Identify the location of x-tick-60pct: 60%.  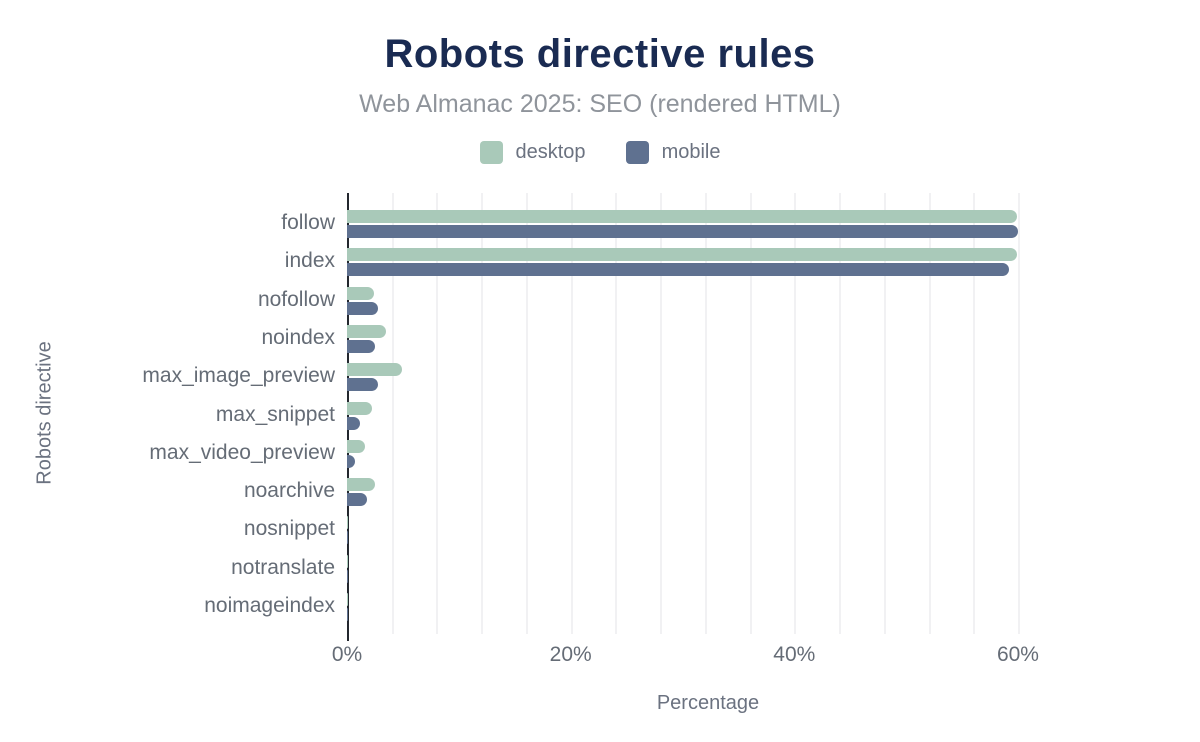
(1017, 654).